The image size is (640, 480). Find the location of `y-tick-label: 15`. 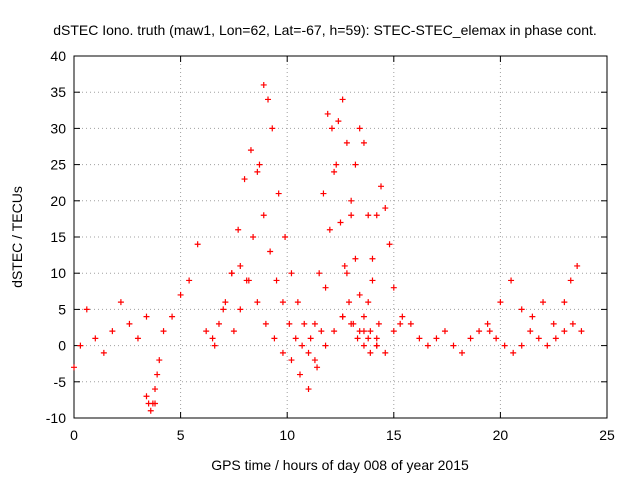

y-tick-label: 15 is located at coordinates (58, 237).